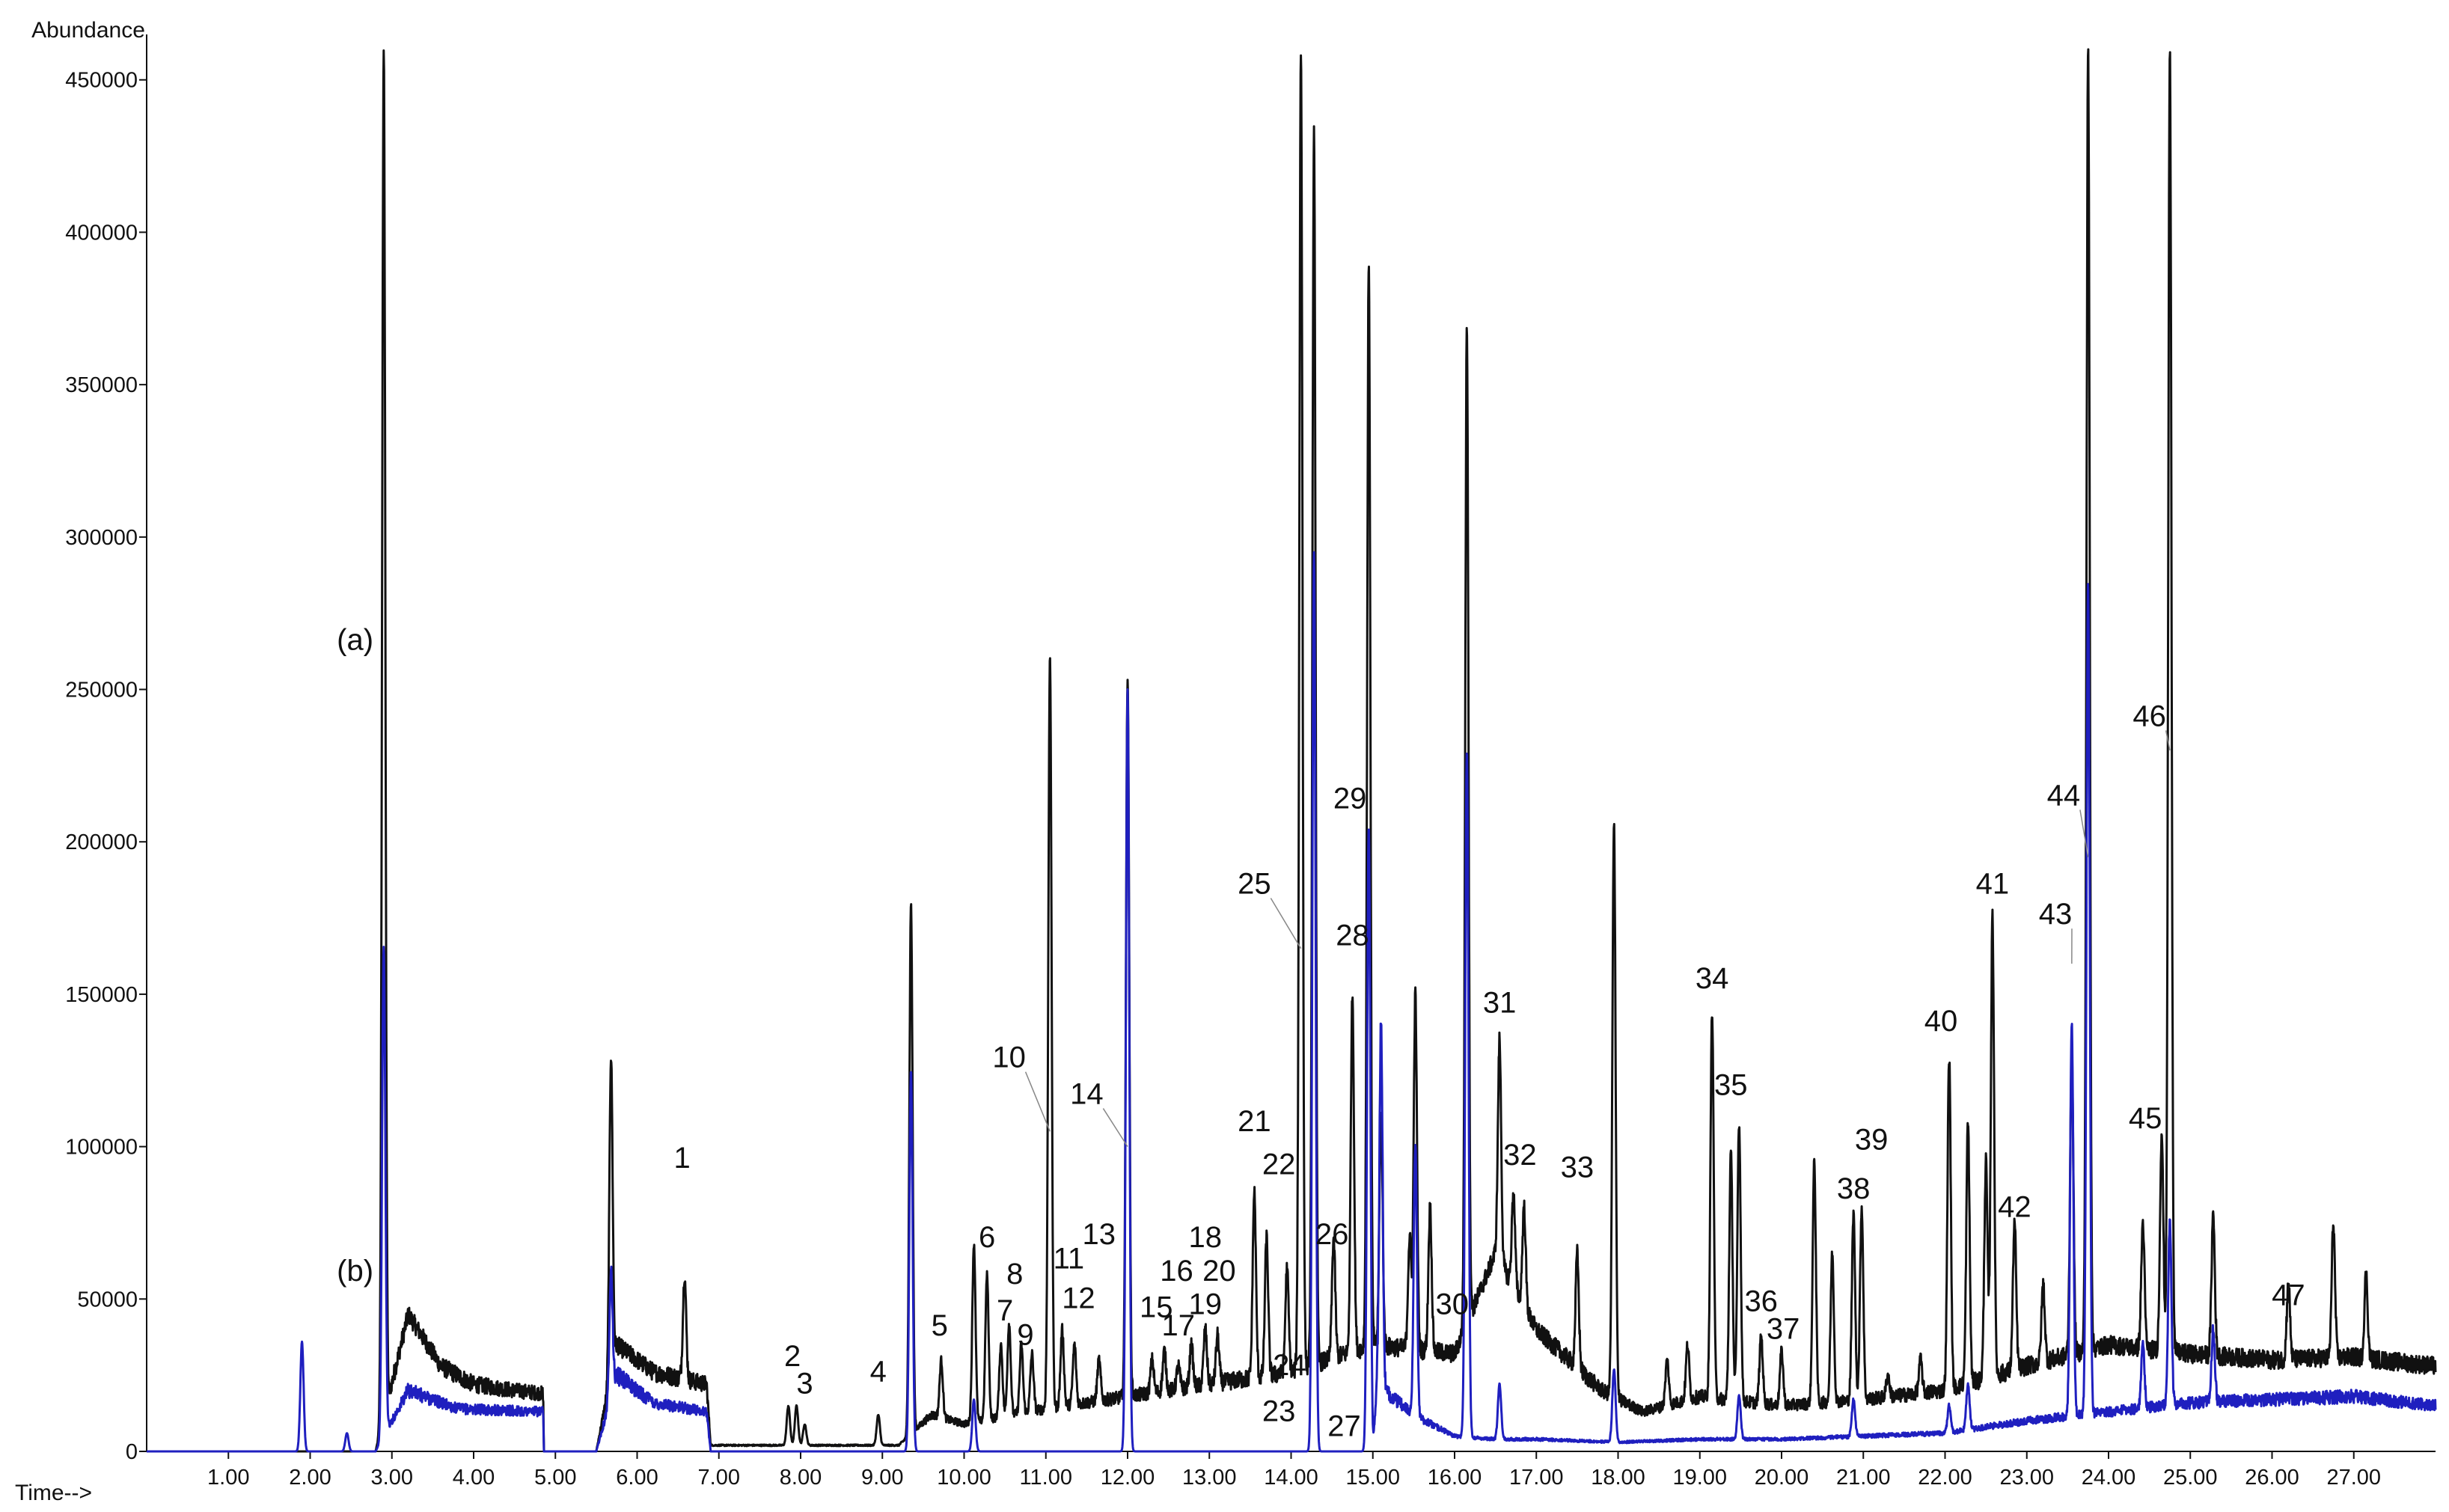 The height and width of the screenshot is (1512, 2449). I want to click on x-tick-label: 3.00, so click(392, 1478).